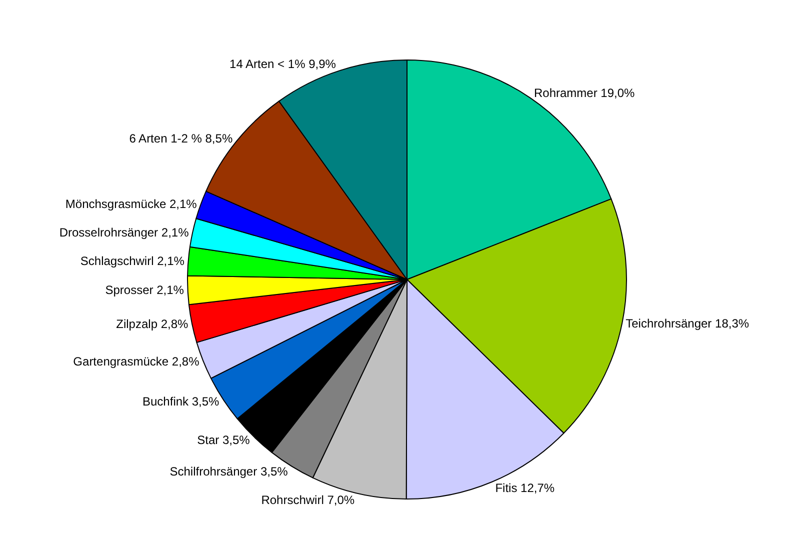  Describe the element at coordinates (585, 93) in the screenshot. I see `slice-label: Rohrammer 19,0%` at that location.